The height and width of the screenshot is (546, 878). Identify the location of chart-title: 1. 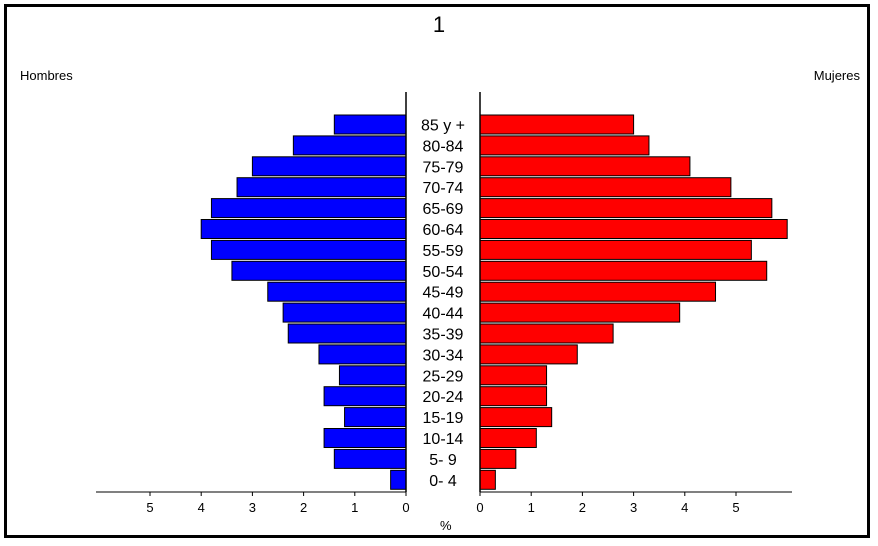
(439, 24).